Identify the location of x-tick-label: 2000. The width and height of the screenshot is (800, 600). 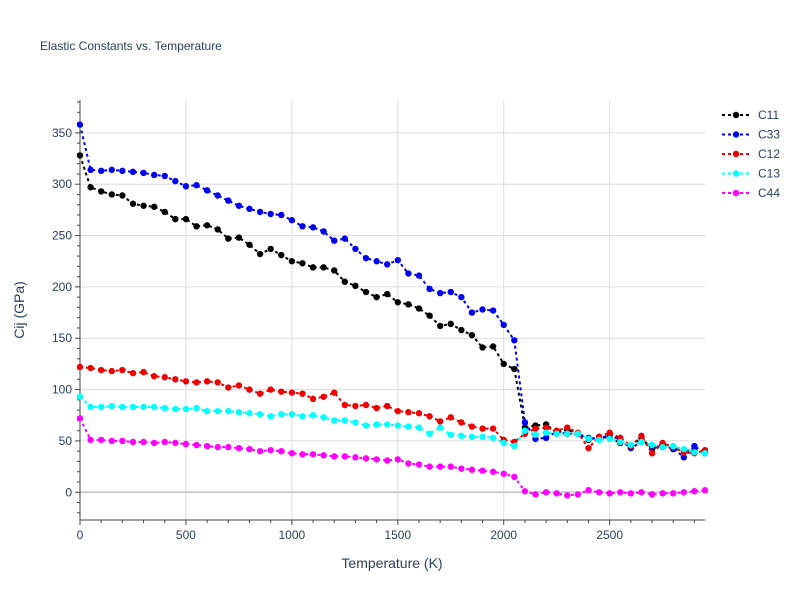
(503, 535).